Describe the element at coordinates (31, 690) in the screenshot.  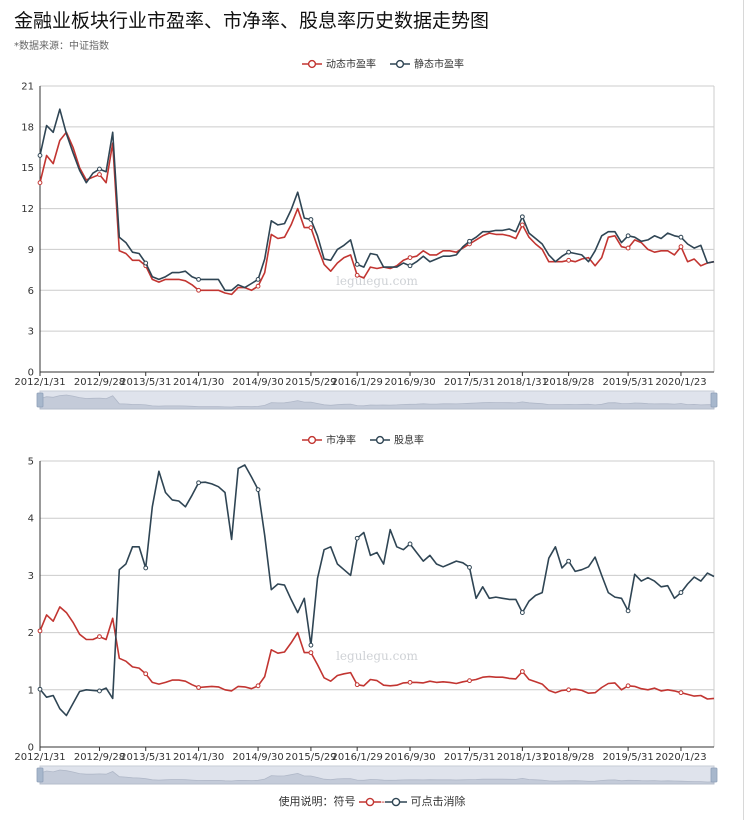
I see `y-tick-label: 1` at that location.